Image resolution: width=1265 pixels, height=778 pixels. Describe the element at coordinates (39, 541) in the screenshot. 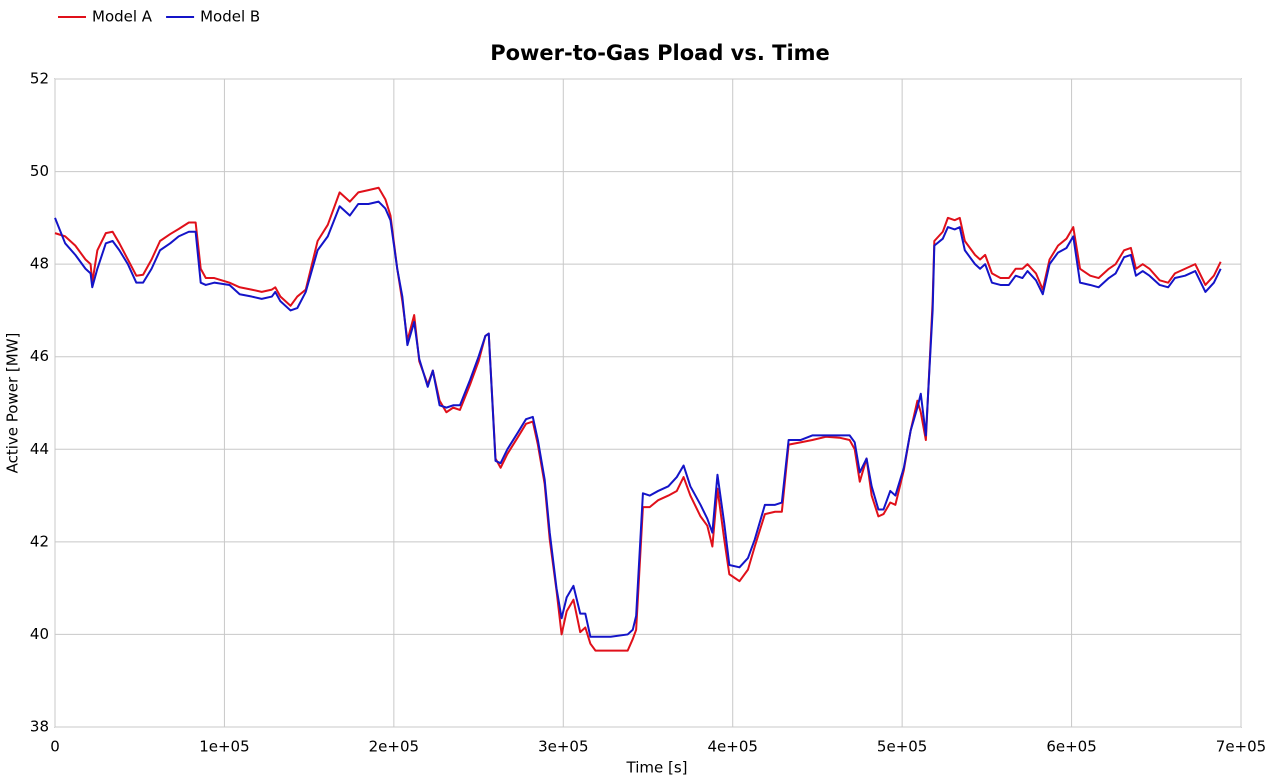

I see `y-tick-label: 42` at that location.